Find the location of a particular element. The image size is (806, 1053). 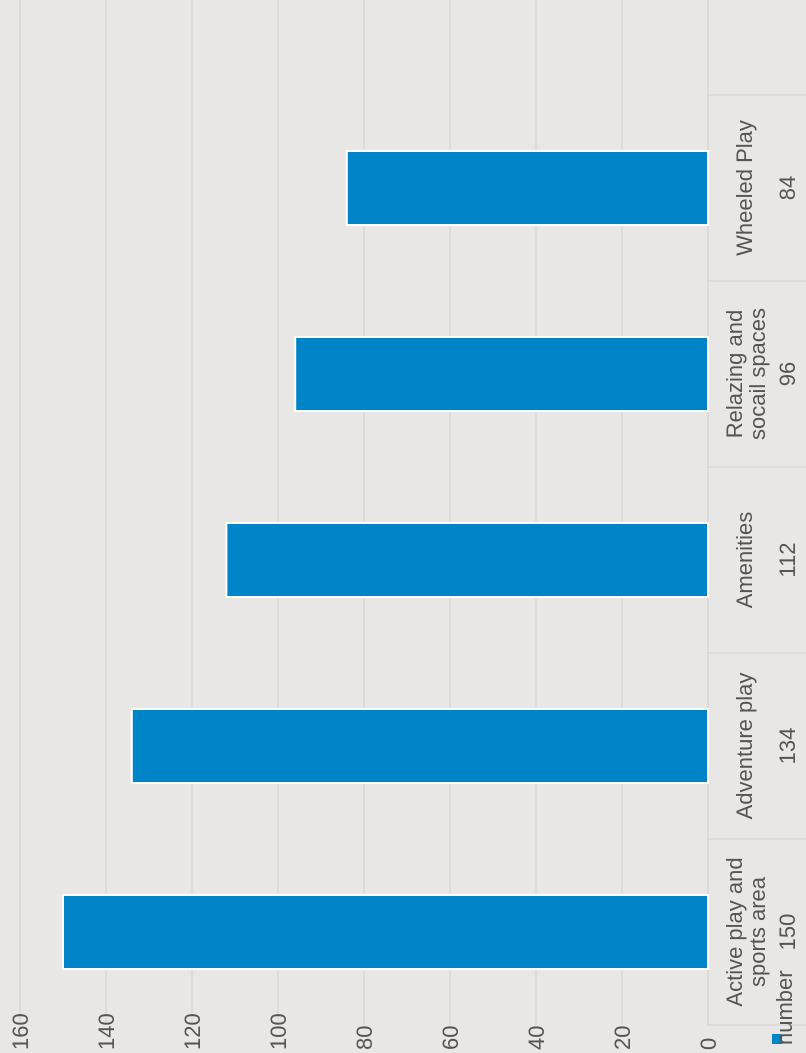

value-axis-tick-labels: 0 20 40 60 80 100 120 140 160 is located at coordinates (364, 1031).